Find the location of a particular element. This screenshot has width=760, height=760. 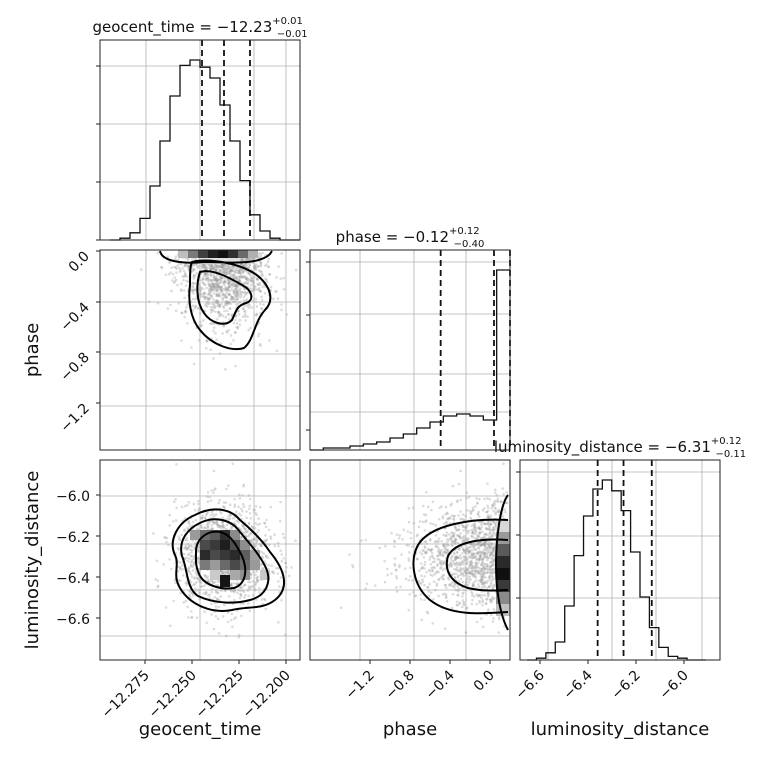

ticklabel-x-phase: 0.0 is located at coordinates (484, 681).